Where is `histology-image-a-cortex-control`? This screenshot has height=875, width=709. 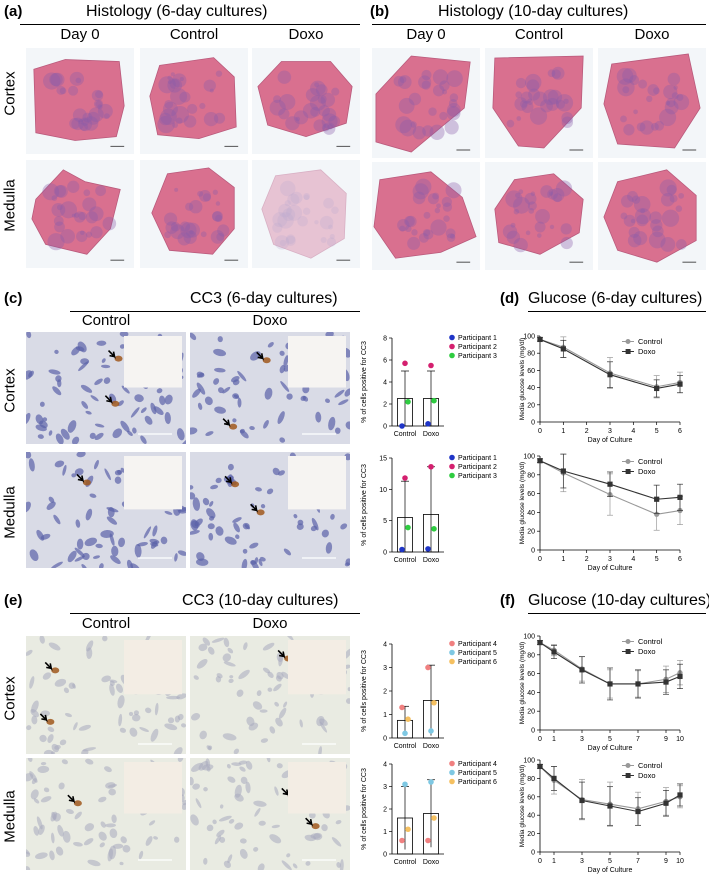 histology-image-a-cortex-control is located at coordinates (194, 101).